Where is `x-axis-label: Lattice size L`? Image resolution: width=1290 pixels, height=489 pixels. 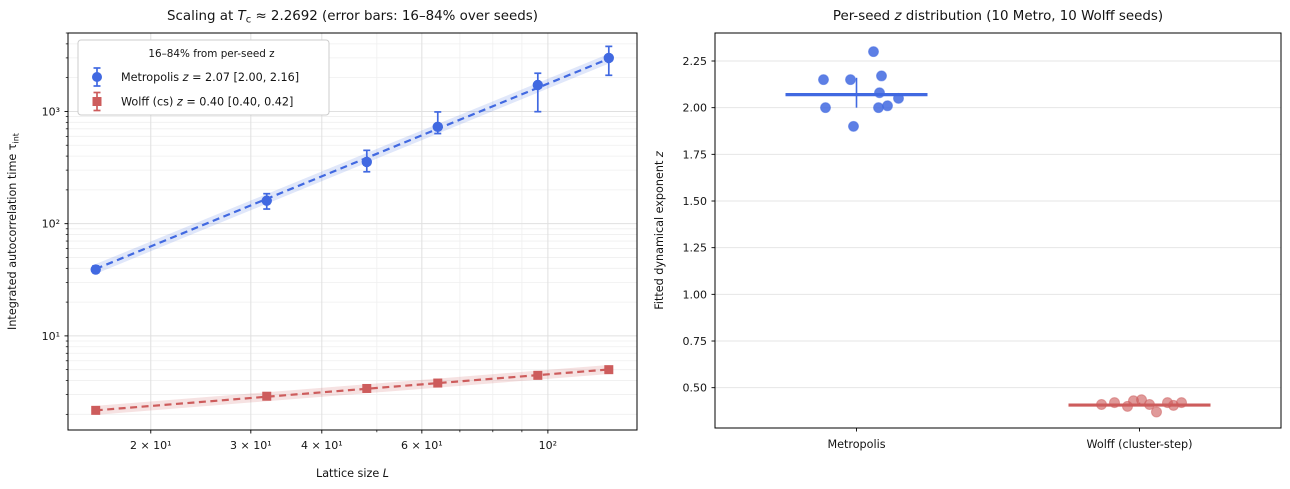 x-axis-label: Lattice size L is located at coordinates (352, 473).